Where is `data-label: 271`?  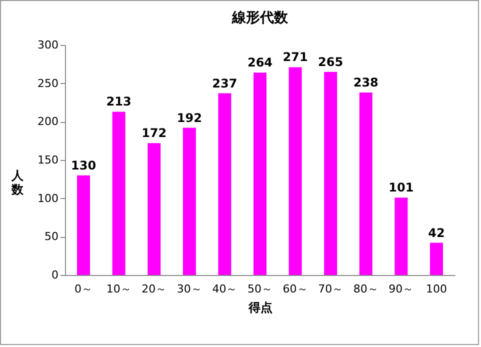
data-label: 271 is located at coordinates (295, 57).